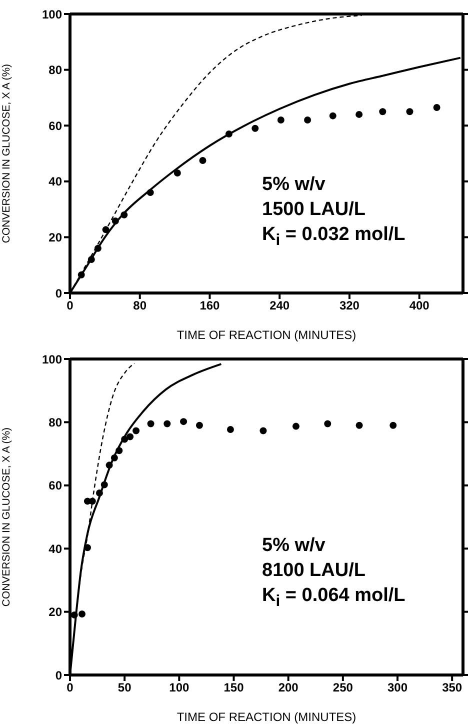 The image size is (468, 727). I want to click on x-tick-label: 100, so click(179, 687).